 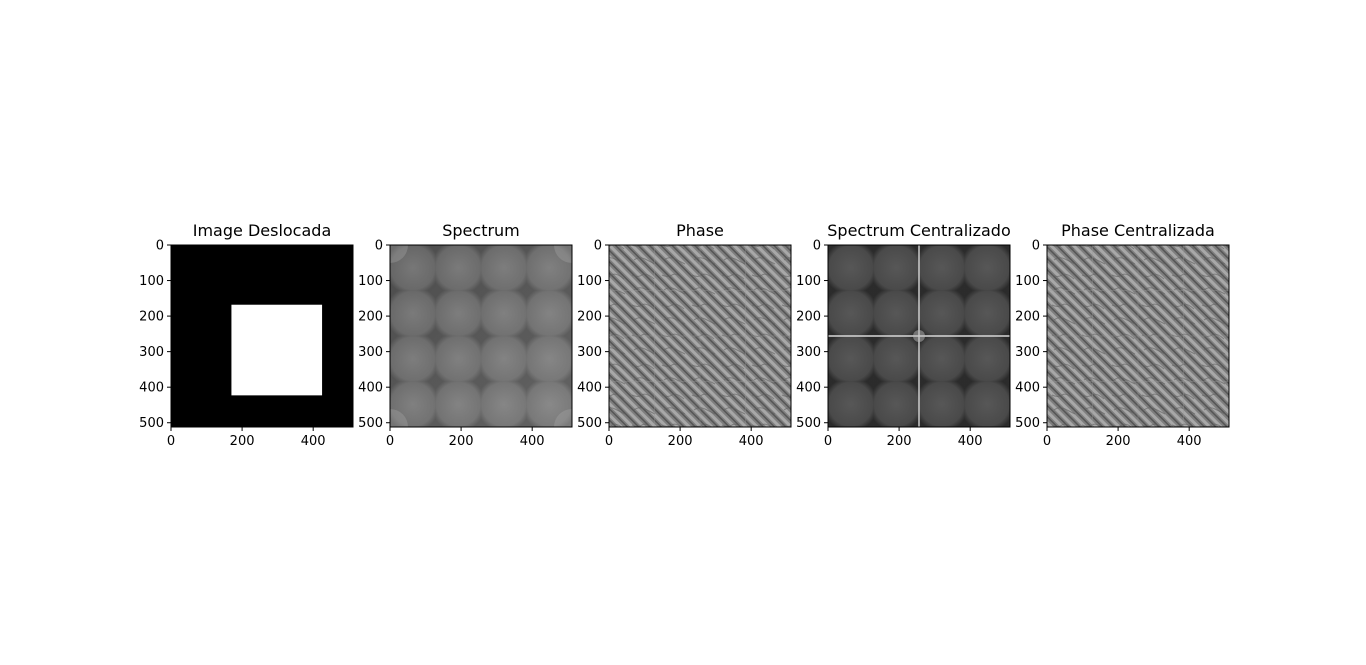 I want to click on white-square, so click(x=277, y=350).